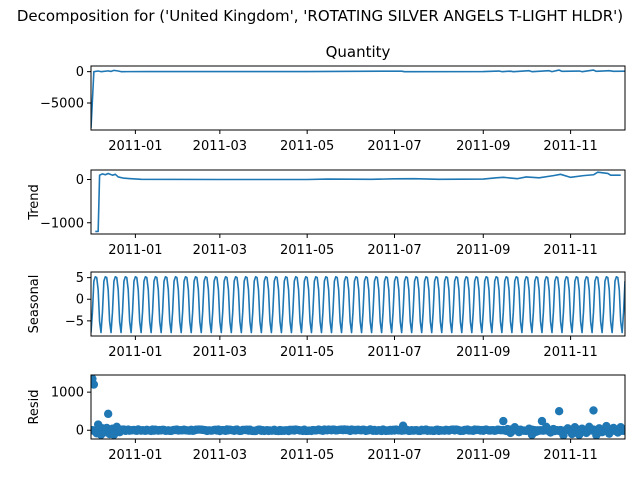 Image resolution: width=640 pixels, height=480 pixels. What do you see at coordinates (80, 278) in the screenshot?
I see `y-tick-label: 5` at bounding box center [80, 278].